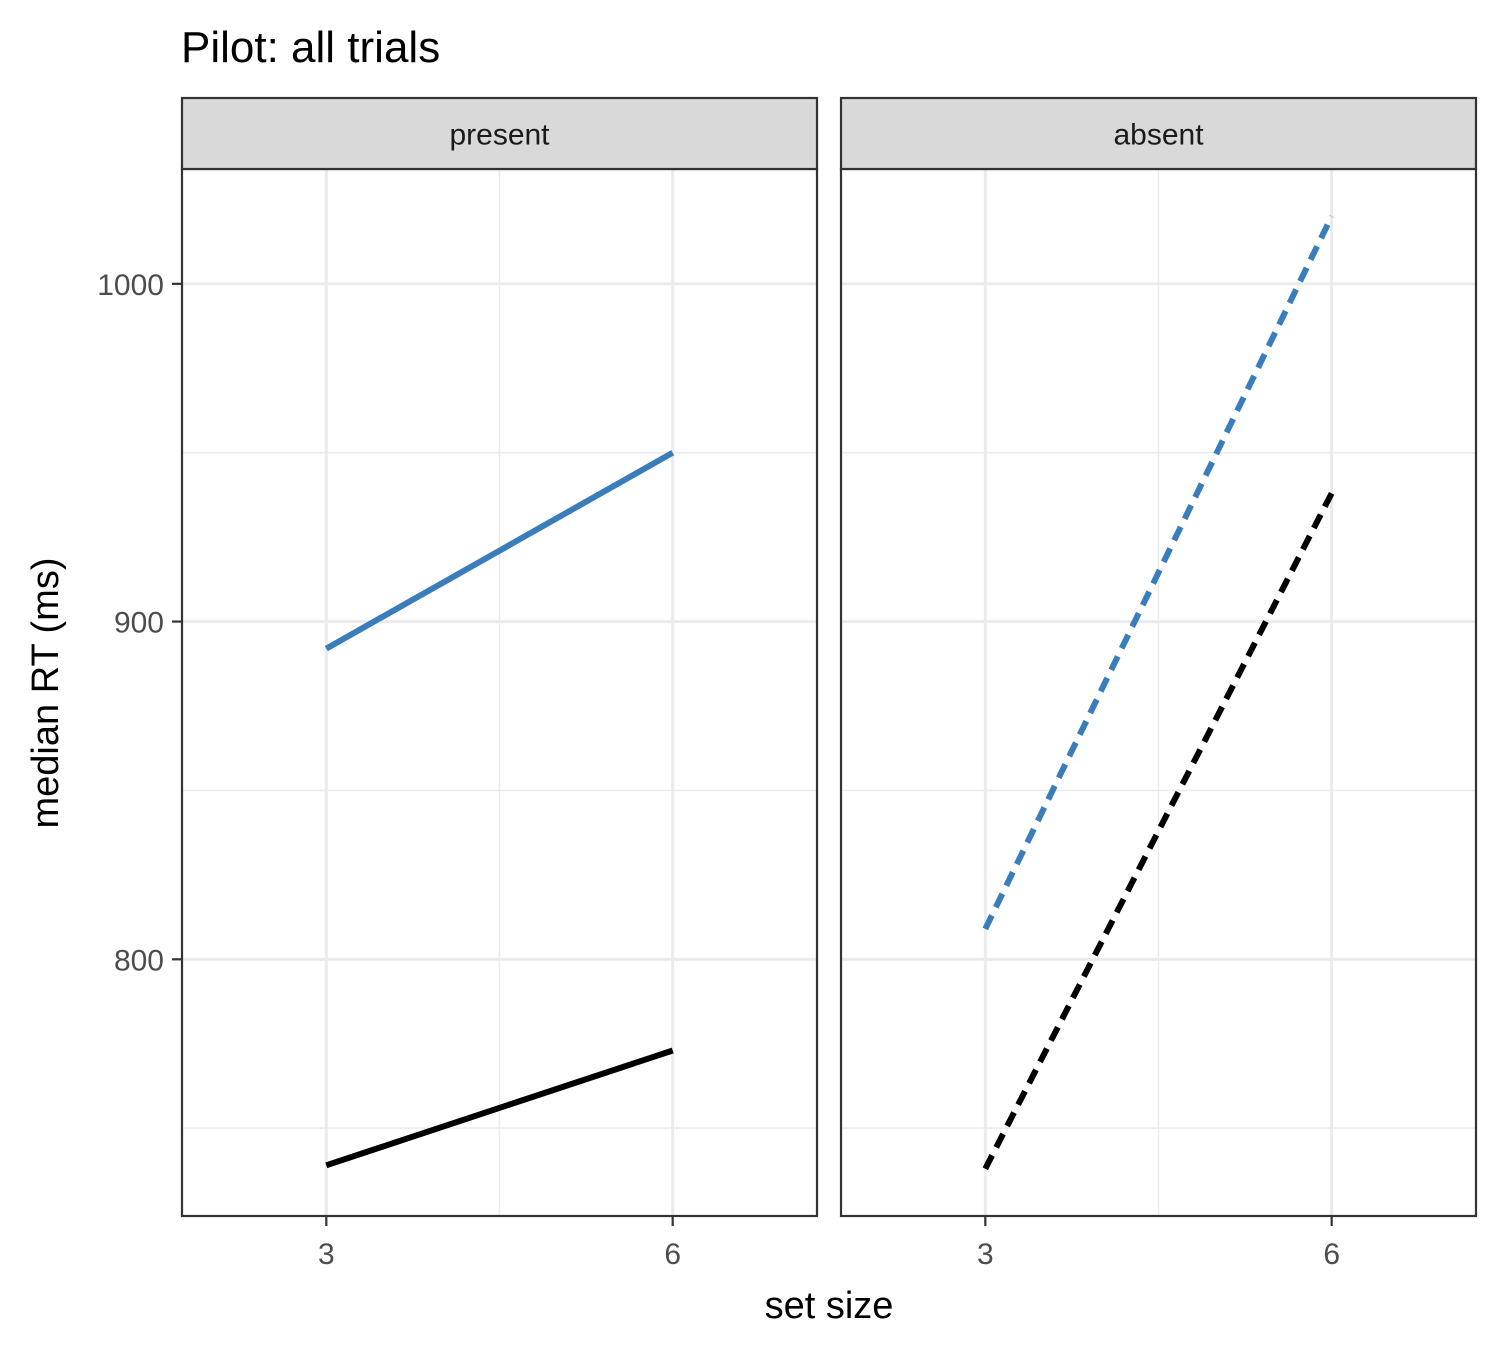 Image resolution: width=1500 pixels, height=1350 pixels. Describe the element at coordinates (46, 693) in the screenshot. I see `y-axis-title: median RT (ms)` at that location.